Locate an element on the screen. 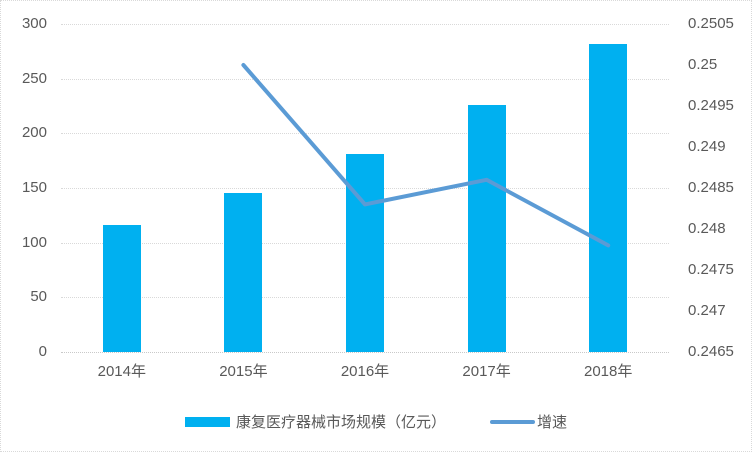 Image resolution: width=752 pixels, height=452 pixels. bar-swatch-icon is located at coordinates (207, 421).